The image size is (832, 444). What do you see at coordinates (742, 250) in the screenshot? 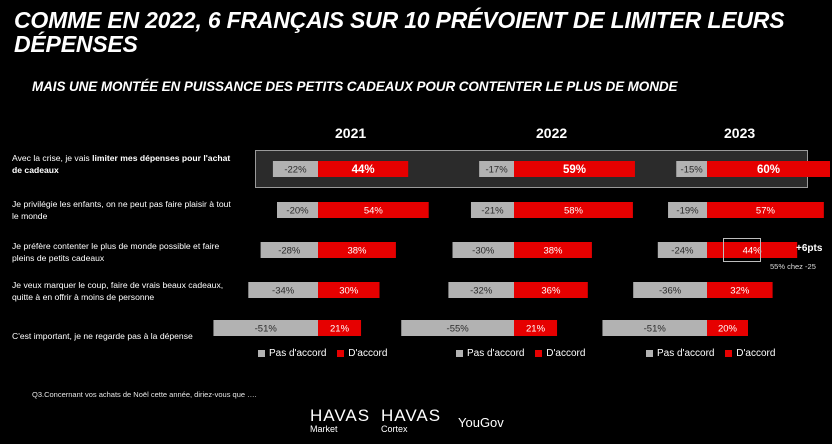
I see `callout-box` at bounding box center [742, 250].